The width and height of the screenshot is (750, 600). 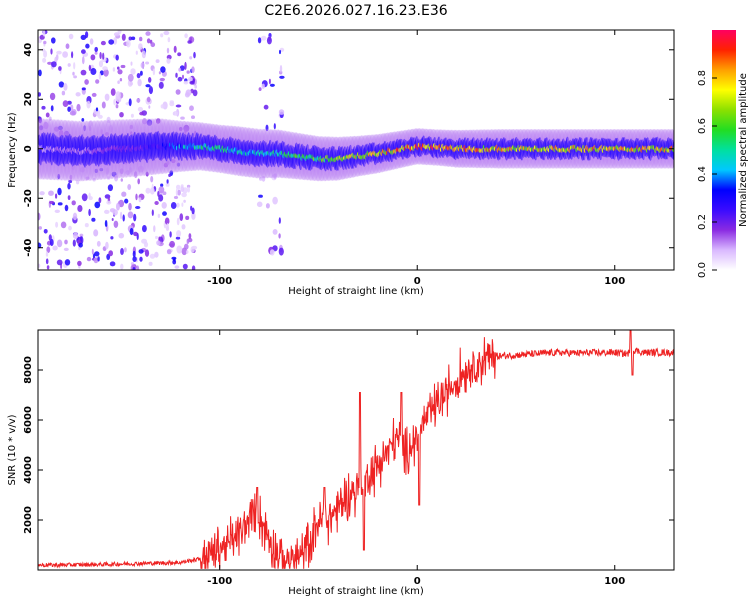 I want to click on x-tick-label: 0, so click(x=417, y=281).